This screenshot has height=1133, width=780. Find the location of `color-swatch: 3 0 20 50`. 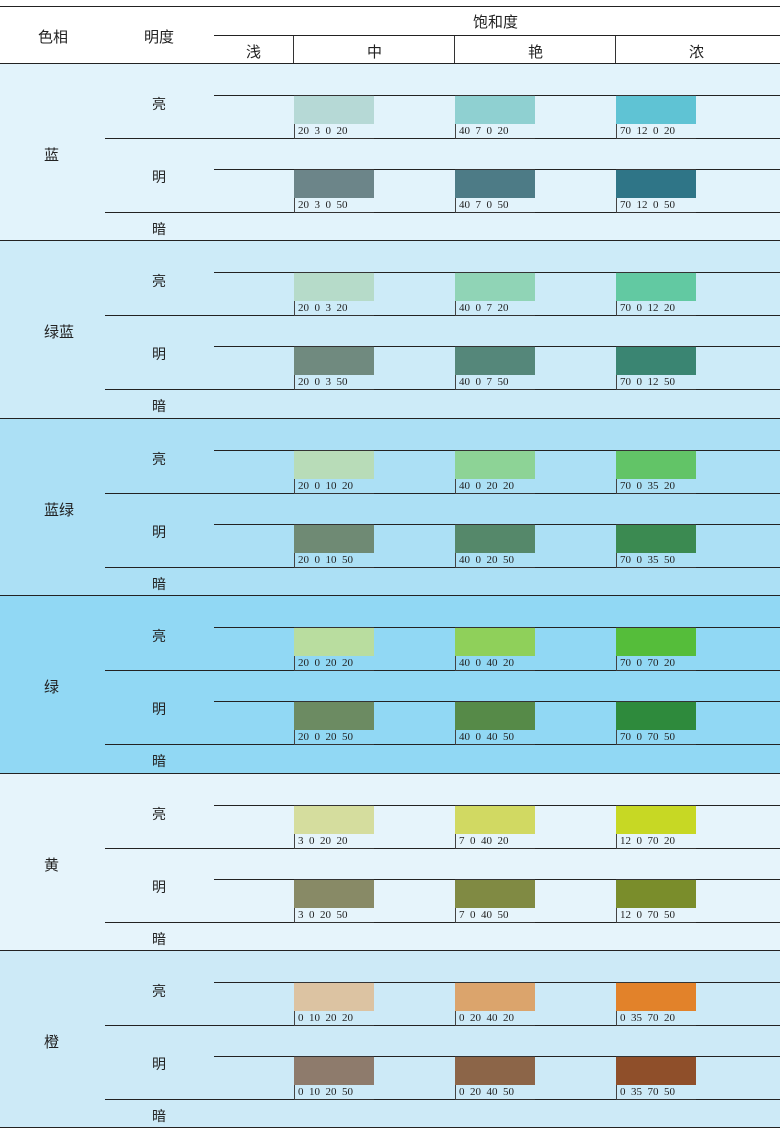

color-swatch: 3 0 20 50 is located at coordinates (334, 901).